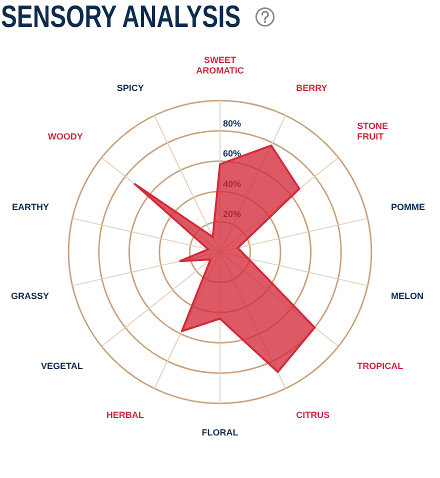 The width and height of the screenshot is (440, 478). Describe the element at coordinates (372, 131) in the screenshot. I see `spoke-label: STONE FRUIT` at that location.